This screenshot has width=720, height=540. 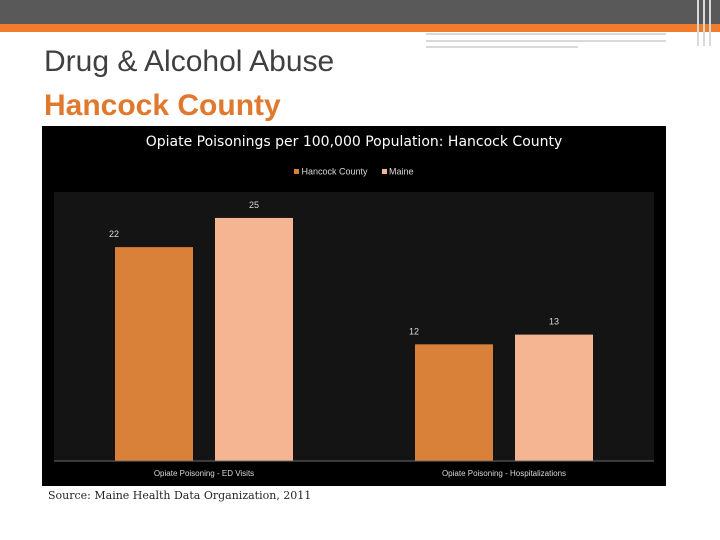 What do you see at coordinates (504, 473) in the screenshot?
I see `category-label: Opiate Poisoning - Hospitalizations` at bounding box center [504, 473].